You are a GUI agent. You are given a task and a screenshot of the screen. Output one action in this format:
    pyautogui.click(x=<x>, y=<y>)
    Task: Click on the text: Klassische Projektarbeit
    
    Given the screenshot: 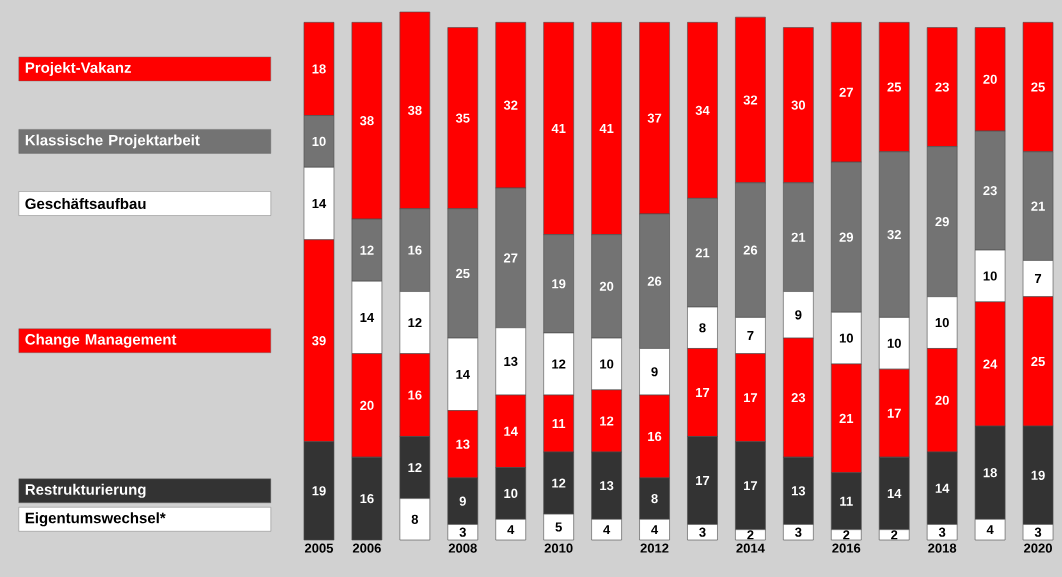 What is the action you would take?
    pyautogui.click(x=112, y=141)
    